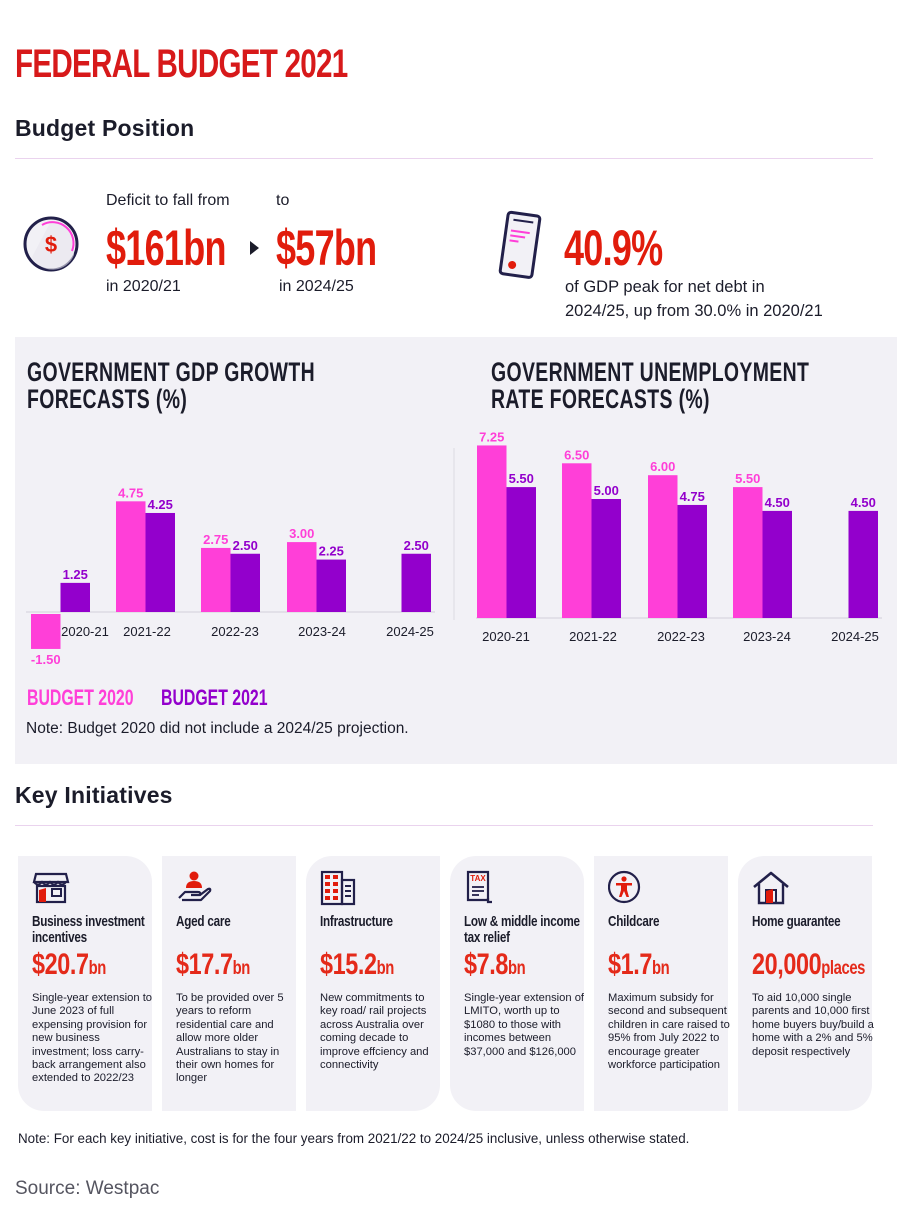 The height and width of the screenshot is (1216, 912). I want to click on storefront-icon, so click(51, 888).